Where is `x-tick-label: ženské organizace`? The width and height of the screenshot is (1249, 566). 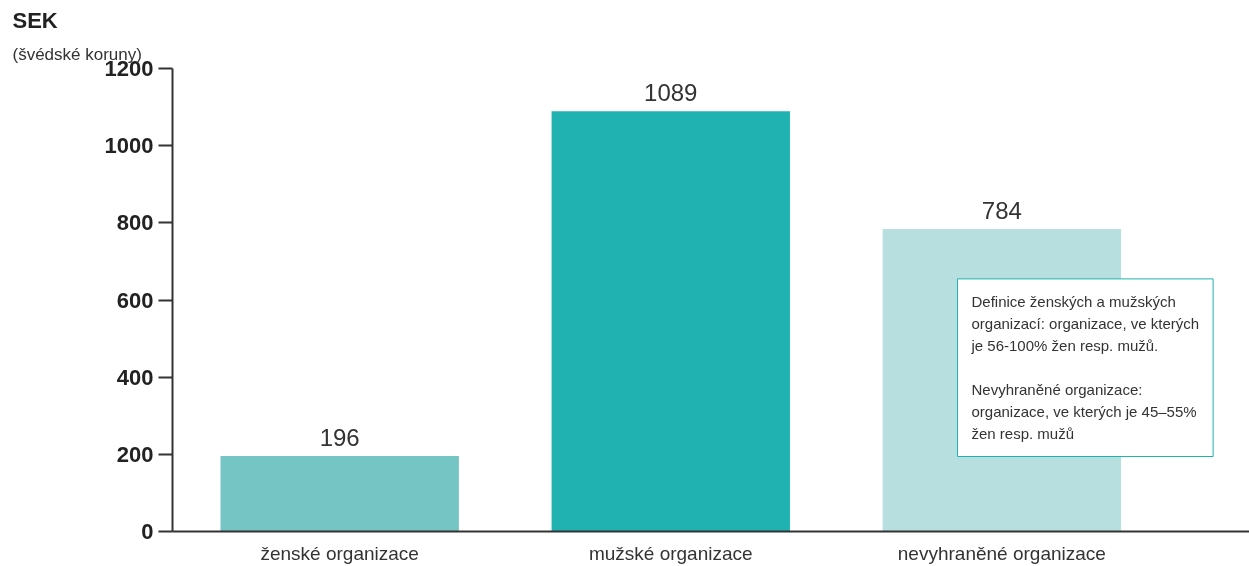
x-tick-label: ženské organizace is located at coordinates (339, 553).